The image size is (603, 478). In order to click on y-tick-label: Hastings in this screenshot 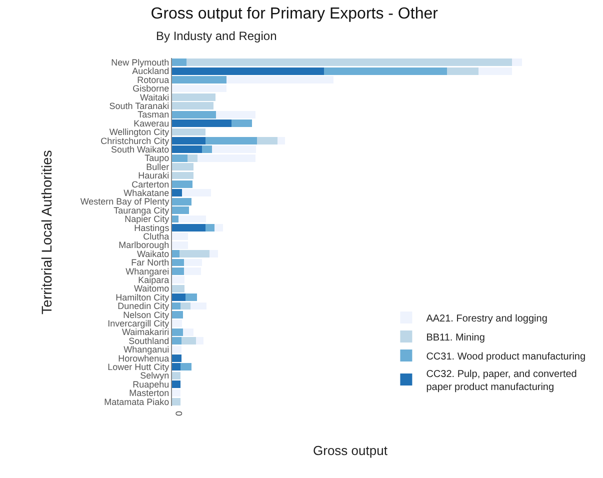, I will do `click(152, 227)`.